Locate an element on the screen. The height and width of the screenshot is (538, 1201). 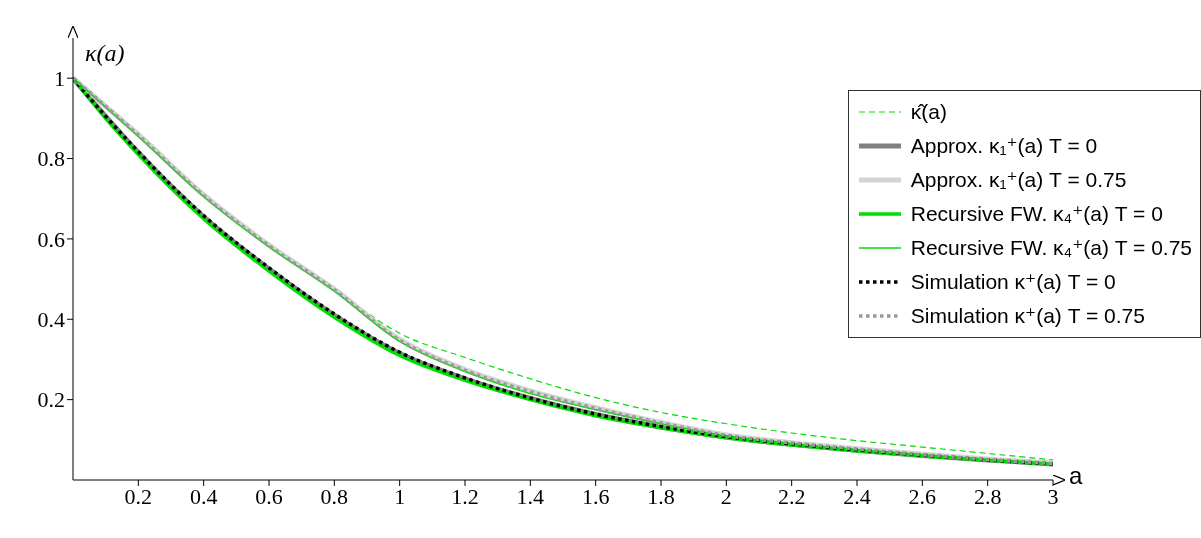
legend-label: κ̂(a) is located at coordinates (928, 112).